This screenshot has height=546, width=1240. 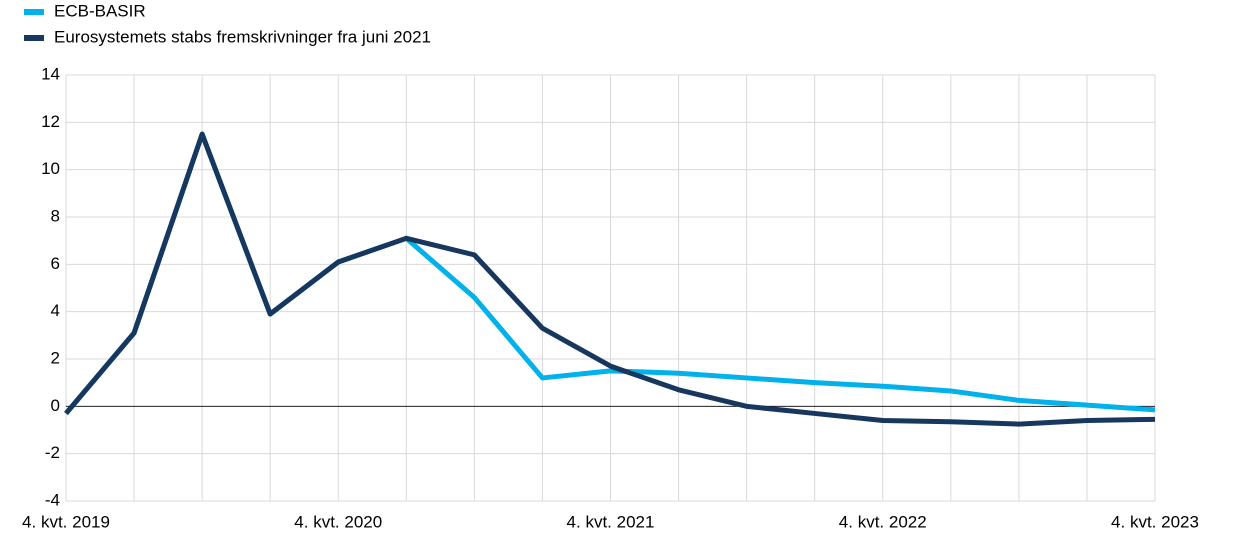 I want to click on x-tick-label: 4. kvt. 2020, so click(x=338, y=521).